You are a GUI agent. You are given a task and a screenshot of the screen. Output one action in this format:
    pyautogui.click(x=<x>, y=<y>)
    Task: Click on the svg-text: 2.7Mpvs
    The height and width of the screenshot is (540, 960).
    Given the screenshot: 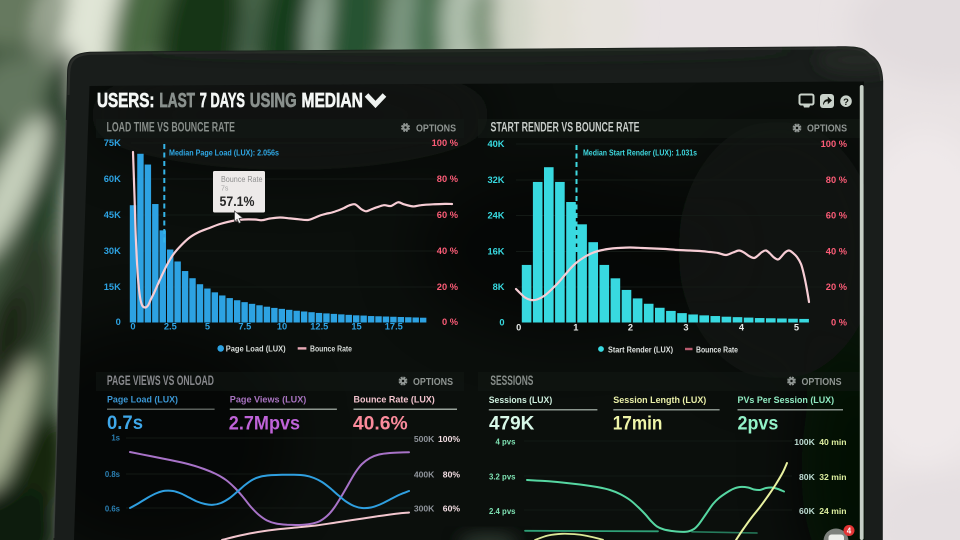 What is the action you would take?
    pyautogui.click(x=264, y=423)
    